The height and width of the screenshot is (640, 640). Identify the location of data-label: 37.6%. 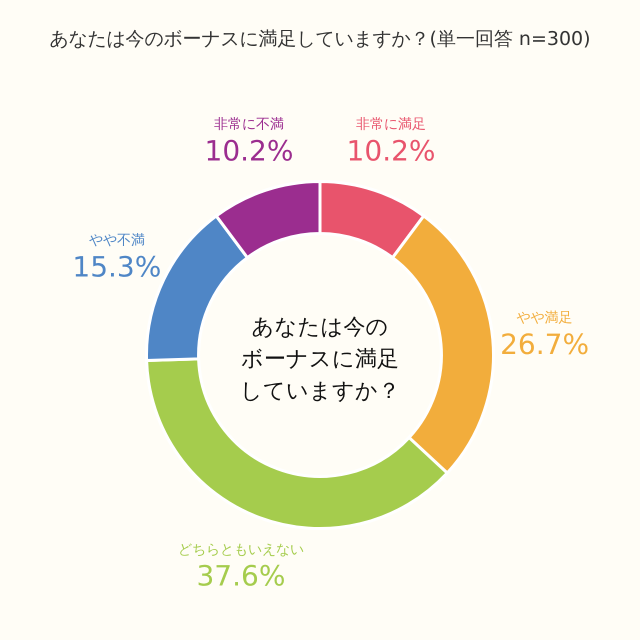
(241, 575).